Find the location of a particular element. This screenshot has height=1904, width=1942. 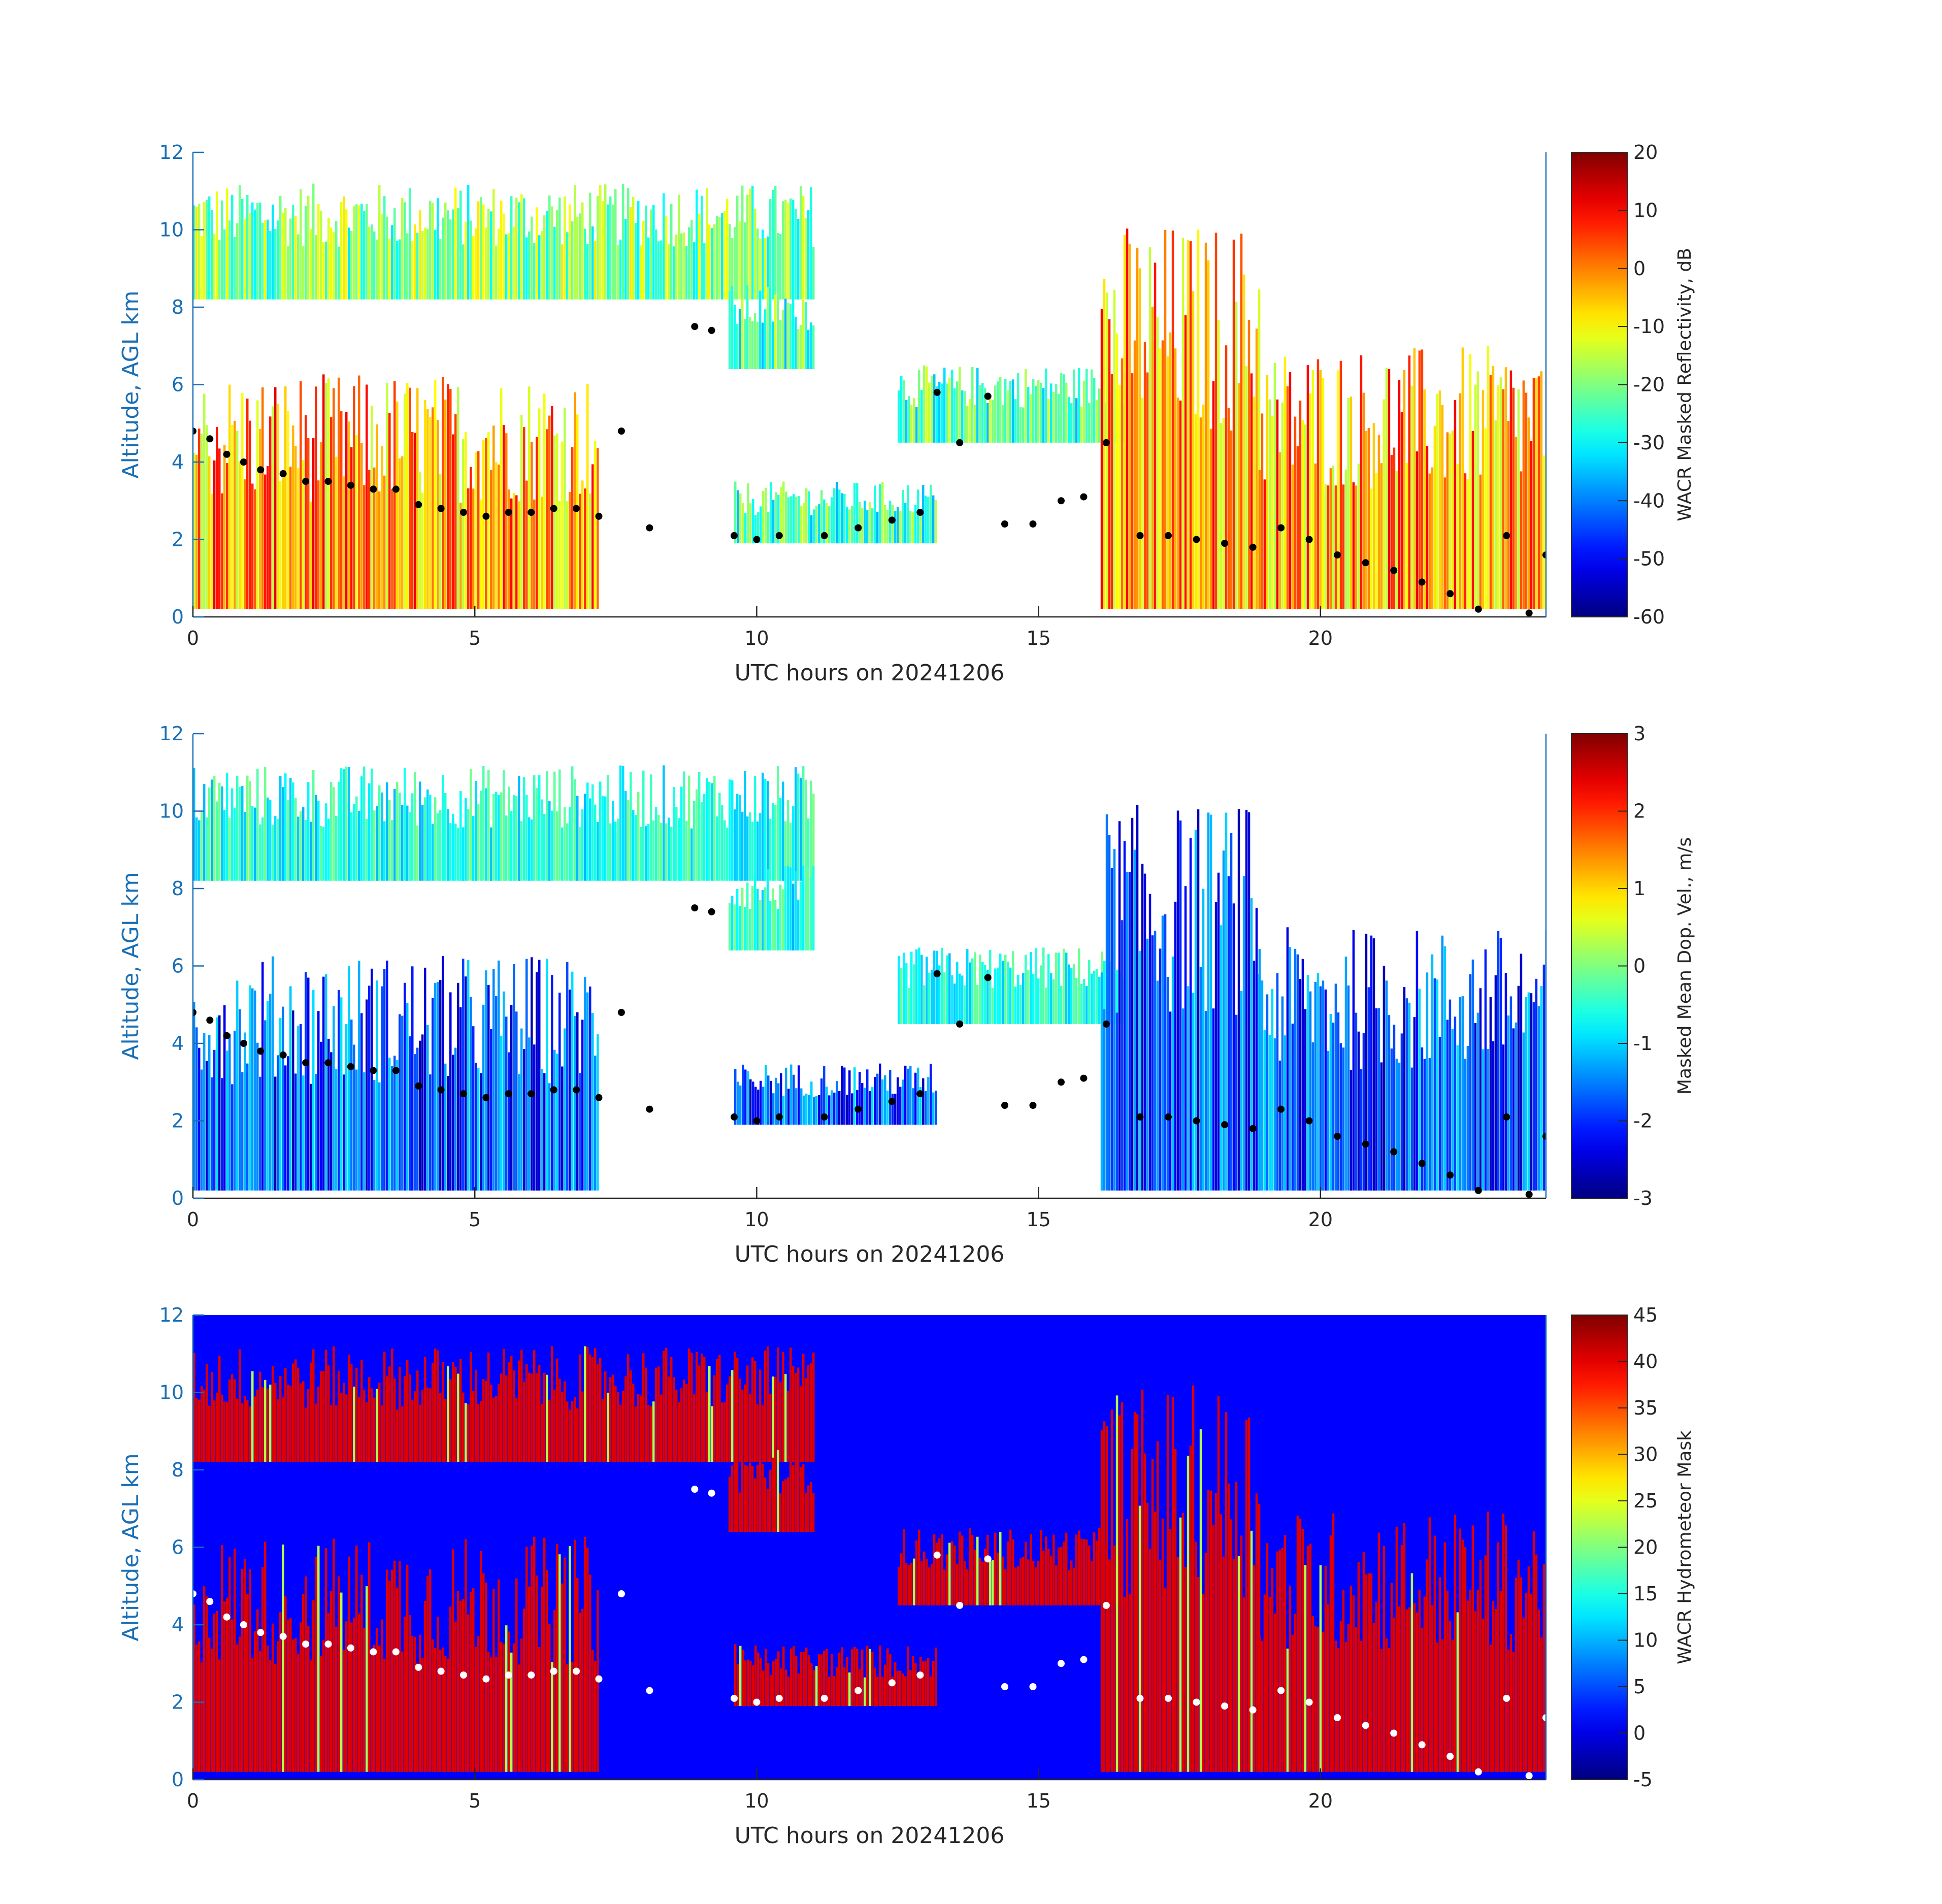

colorbar-tick-label: 10 is located at coordinates (1645, 210).